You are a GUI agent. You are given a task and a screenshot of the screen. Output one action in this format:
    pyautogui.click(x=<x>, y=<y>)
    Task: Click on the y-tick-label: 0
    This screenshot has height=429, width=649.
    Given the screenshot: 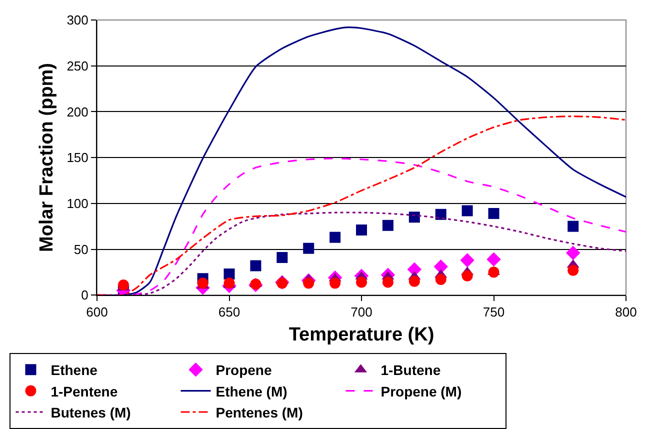 What is the action you would take?
    pyautogui.click(x=84, y=295)
    